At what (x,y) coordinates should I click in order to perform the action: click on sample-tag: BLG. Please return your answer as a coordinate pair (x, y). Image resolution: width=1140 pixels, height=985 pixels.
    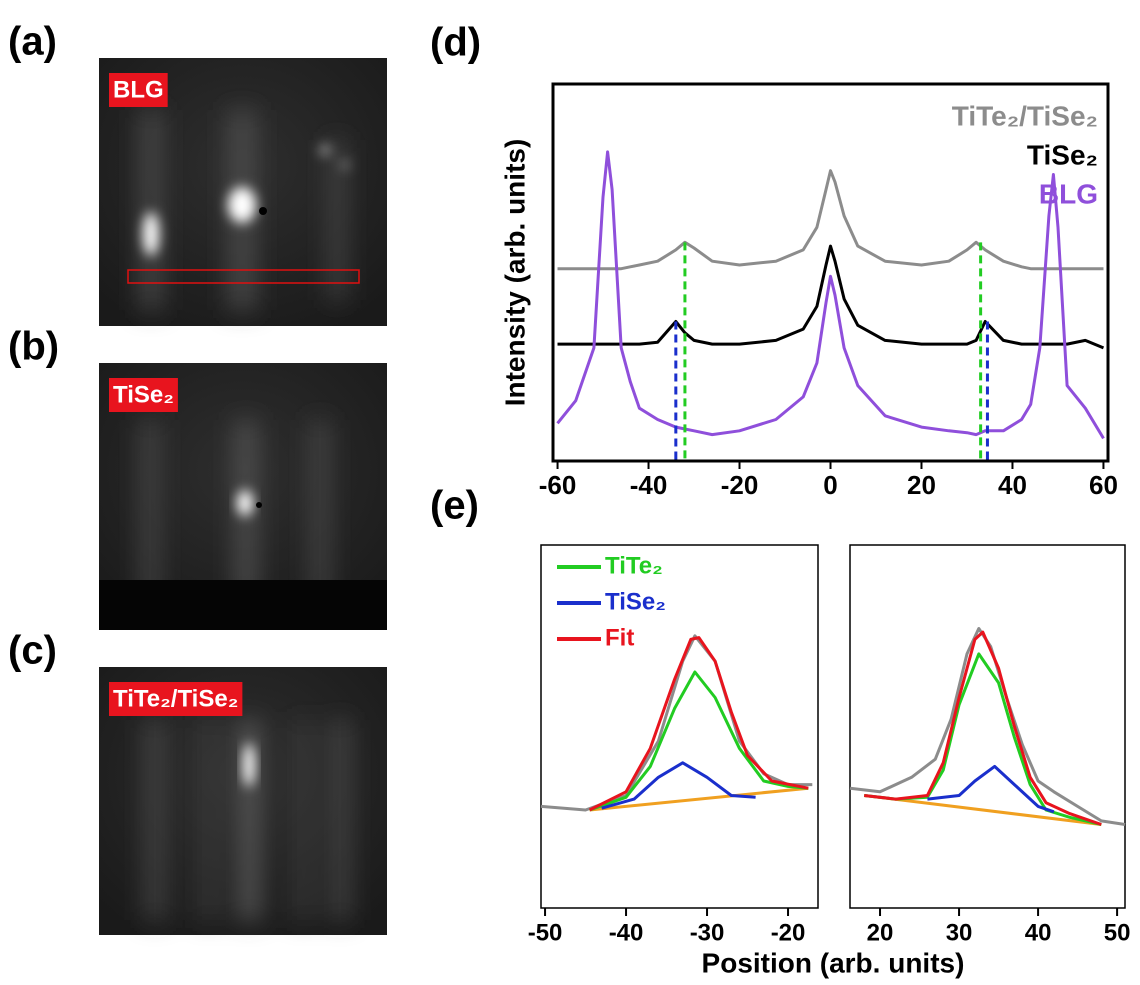
    Looking at the image, I should click on (138, 90).